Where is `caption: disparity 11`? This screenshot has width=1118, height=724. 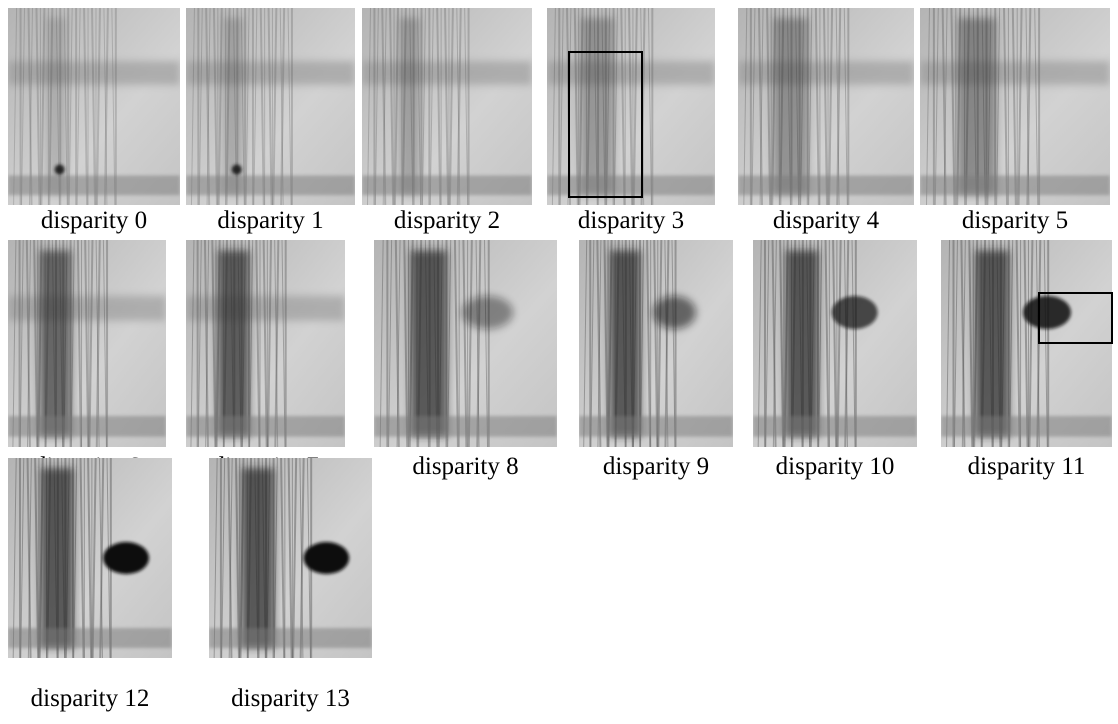
caption: disparity 11 is located at coordinates (1027, 466).